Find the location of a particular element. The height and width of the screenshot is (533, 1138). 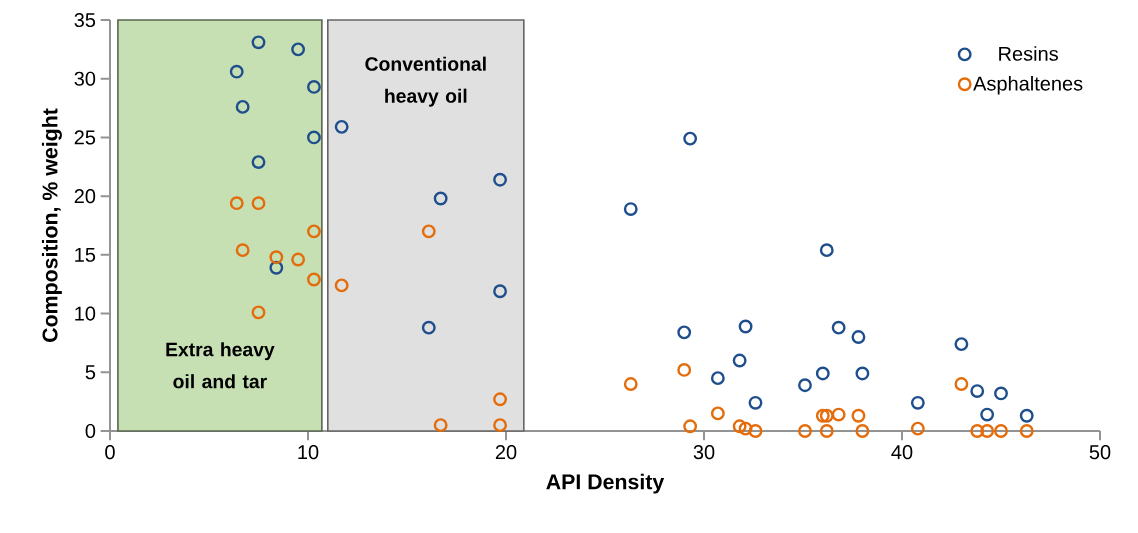

y-tick-label: 0 is located at coordinates (90, 431).